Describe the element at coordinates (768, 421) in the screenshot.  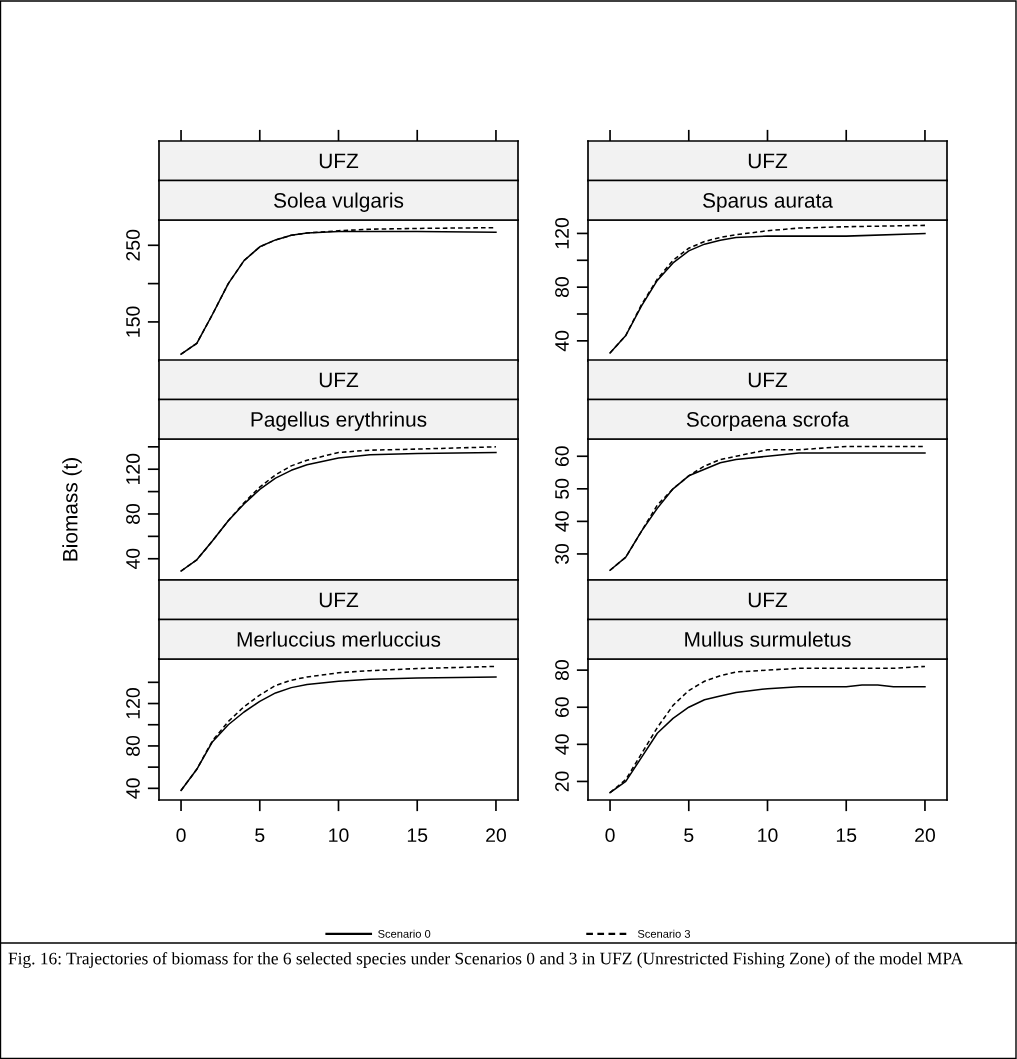
I see `chart-subtitle: Scorpaena scrofa` at that location.